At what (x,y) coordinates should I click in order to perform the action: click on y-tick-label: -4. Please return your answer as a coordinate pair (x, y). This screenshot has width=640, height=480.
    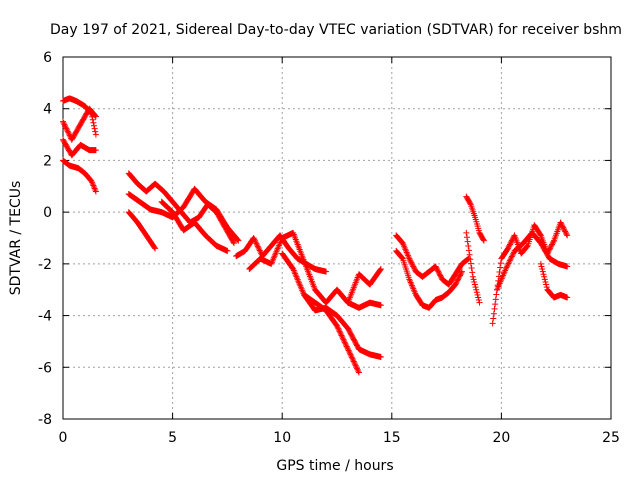
    Looking at the image, I should click on (45, 317).